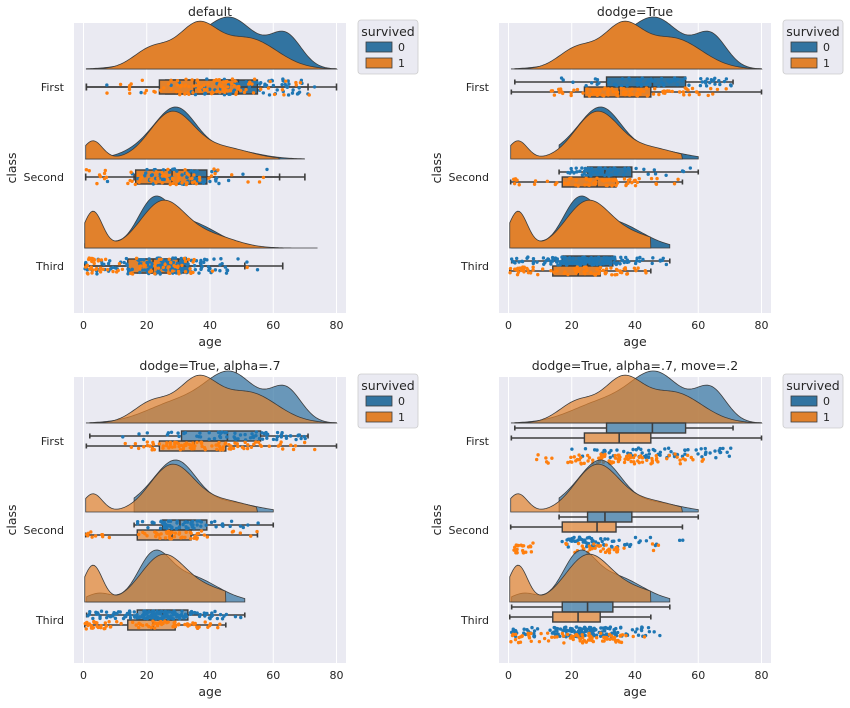 The height and width of the screenshot is (708, 850). What do you see at coordinates (812, 385) in the screenshot?
I see `legend-title: survived` at bounding box center [812, 385].